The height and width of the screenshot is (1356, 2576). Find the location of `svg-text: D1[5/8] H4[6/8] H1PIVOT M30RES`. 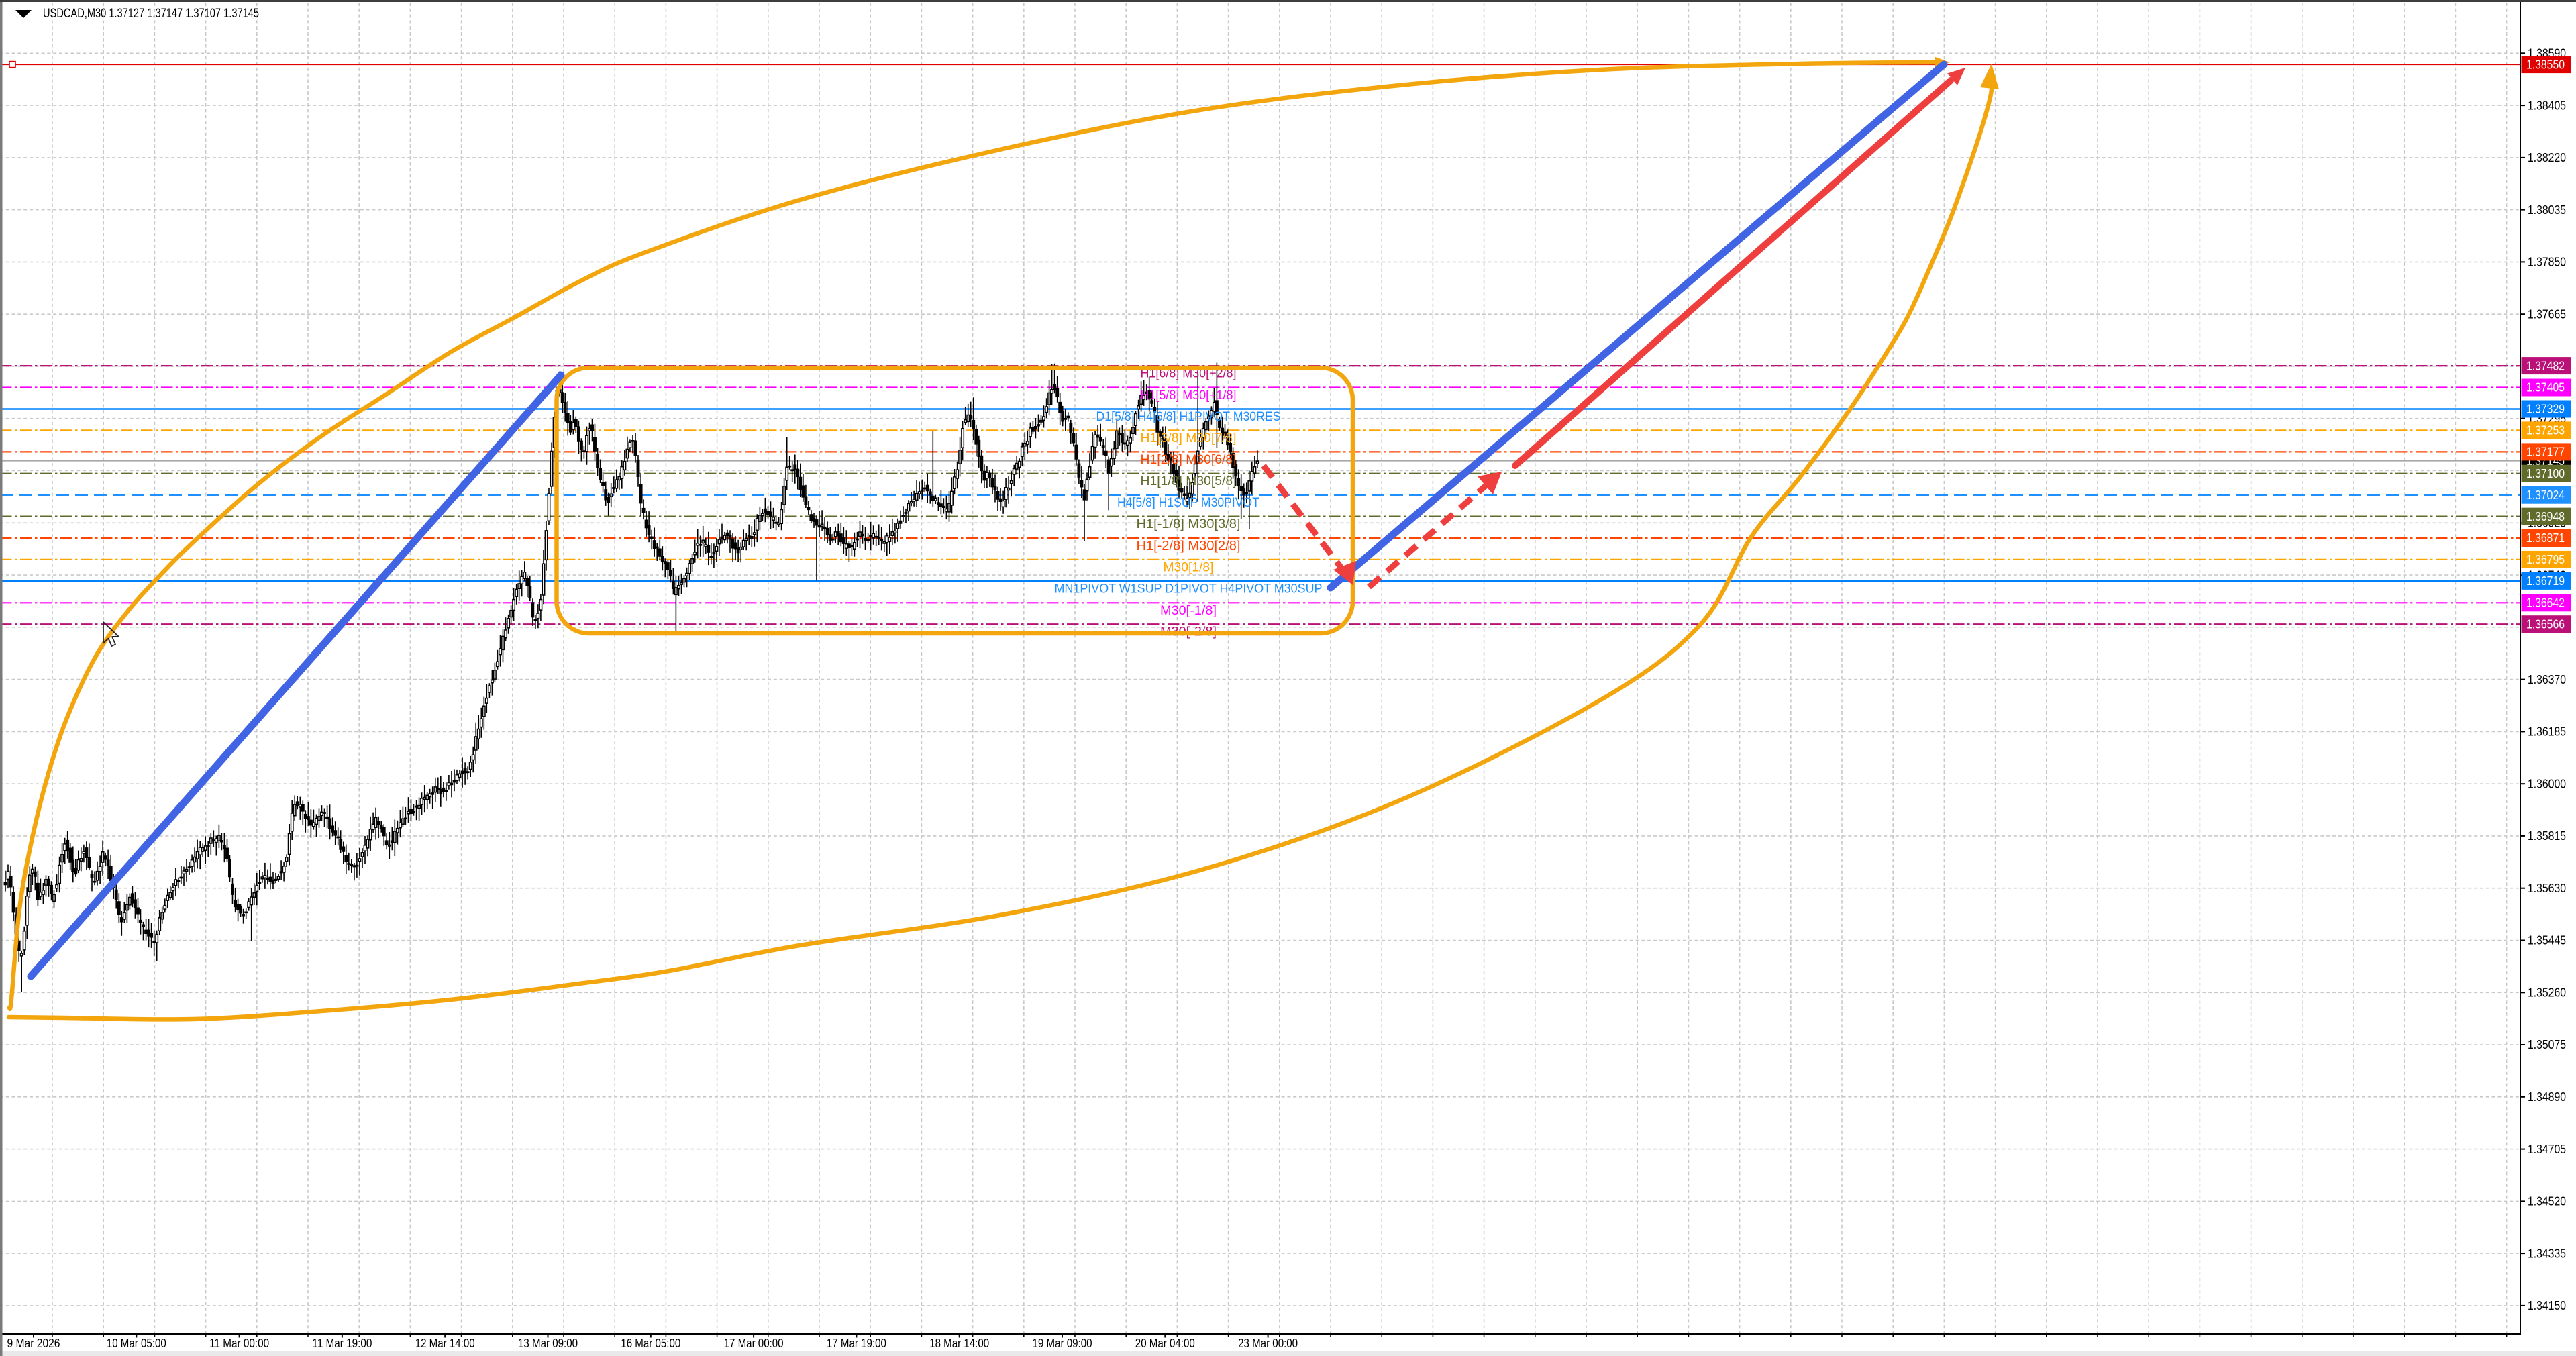

svg-text: D1[5/8] H4[6/8] H1PIVOT M30RES is located at coordinates (1188, 416).